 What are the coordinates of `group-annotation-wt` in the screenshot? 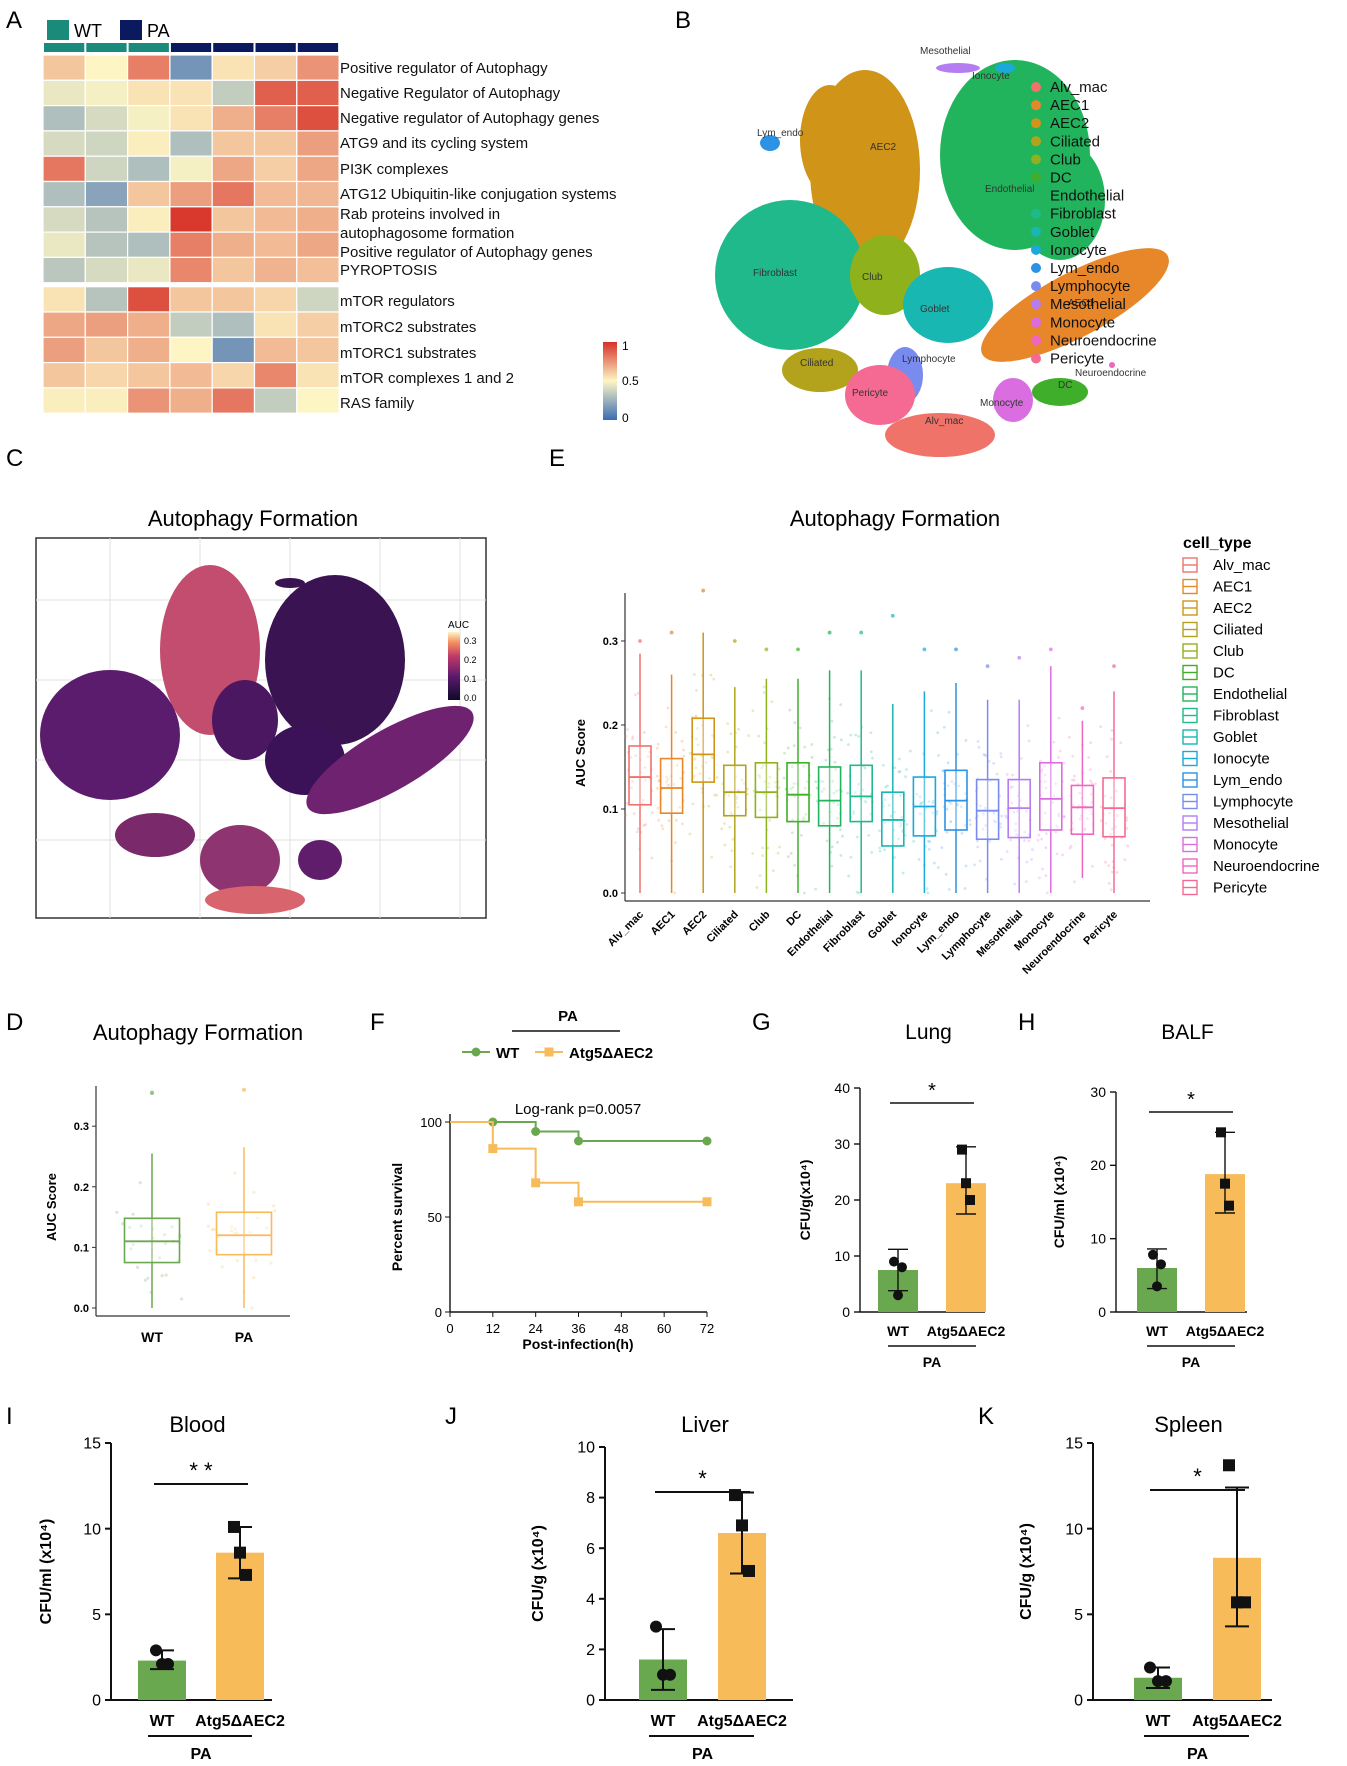 It's located at (64, 47).